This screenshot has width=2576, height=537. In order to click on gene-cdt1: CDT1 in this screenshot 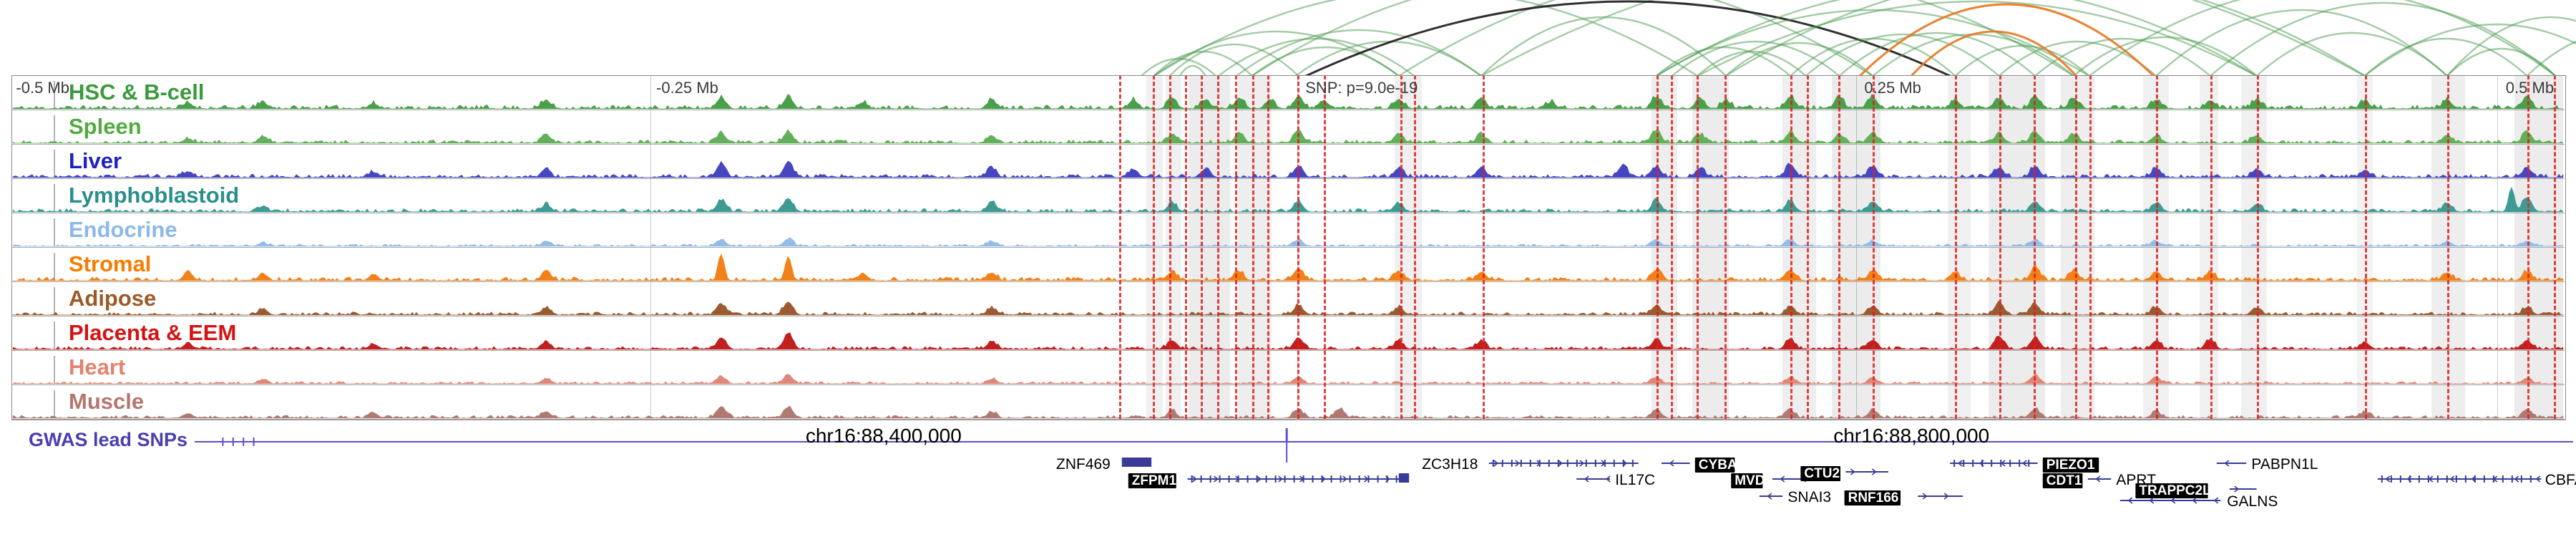, I will do `click(2062, 480)`.